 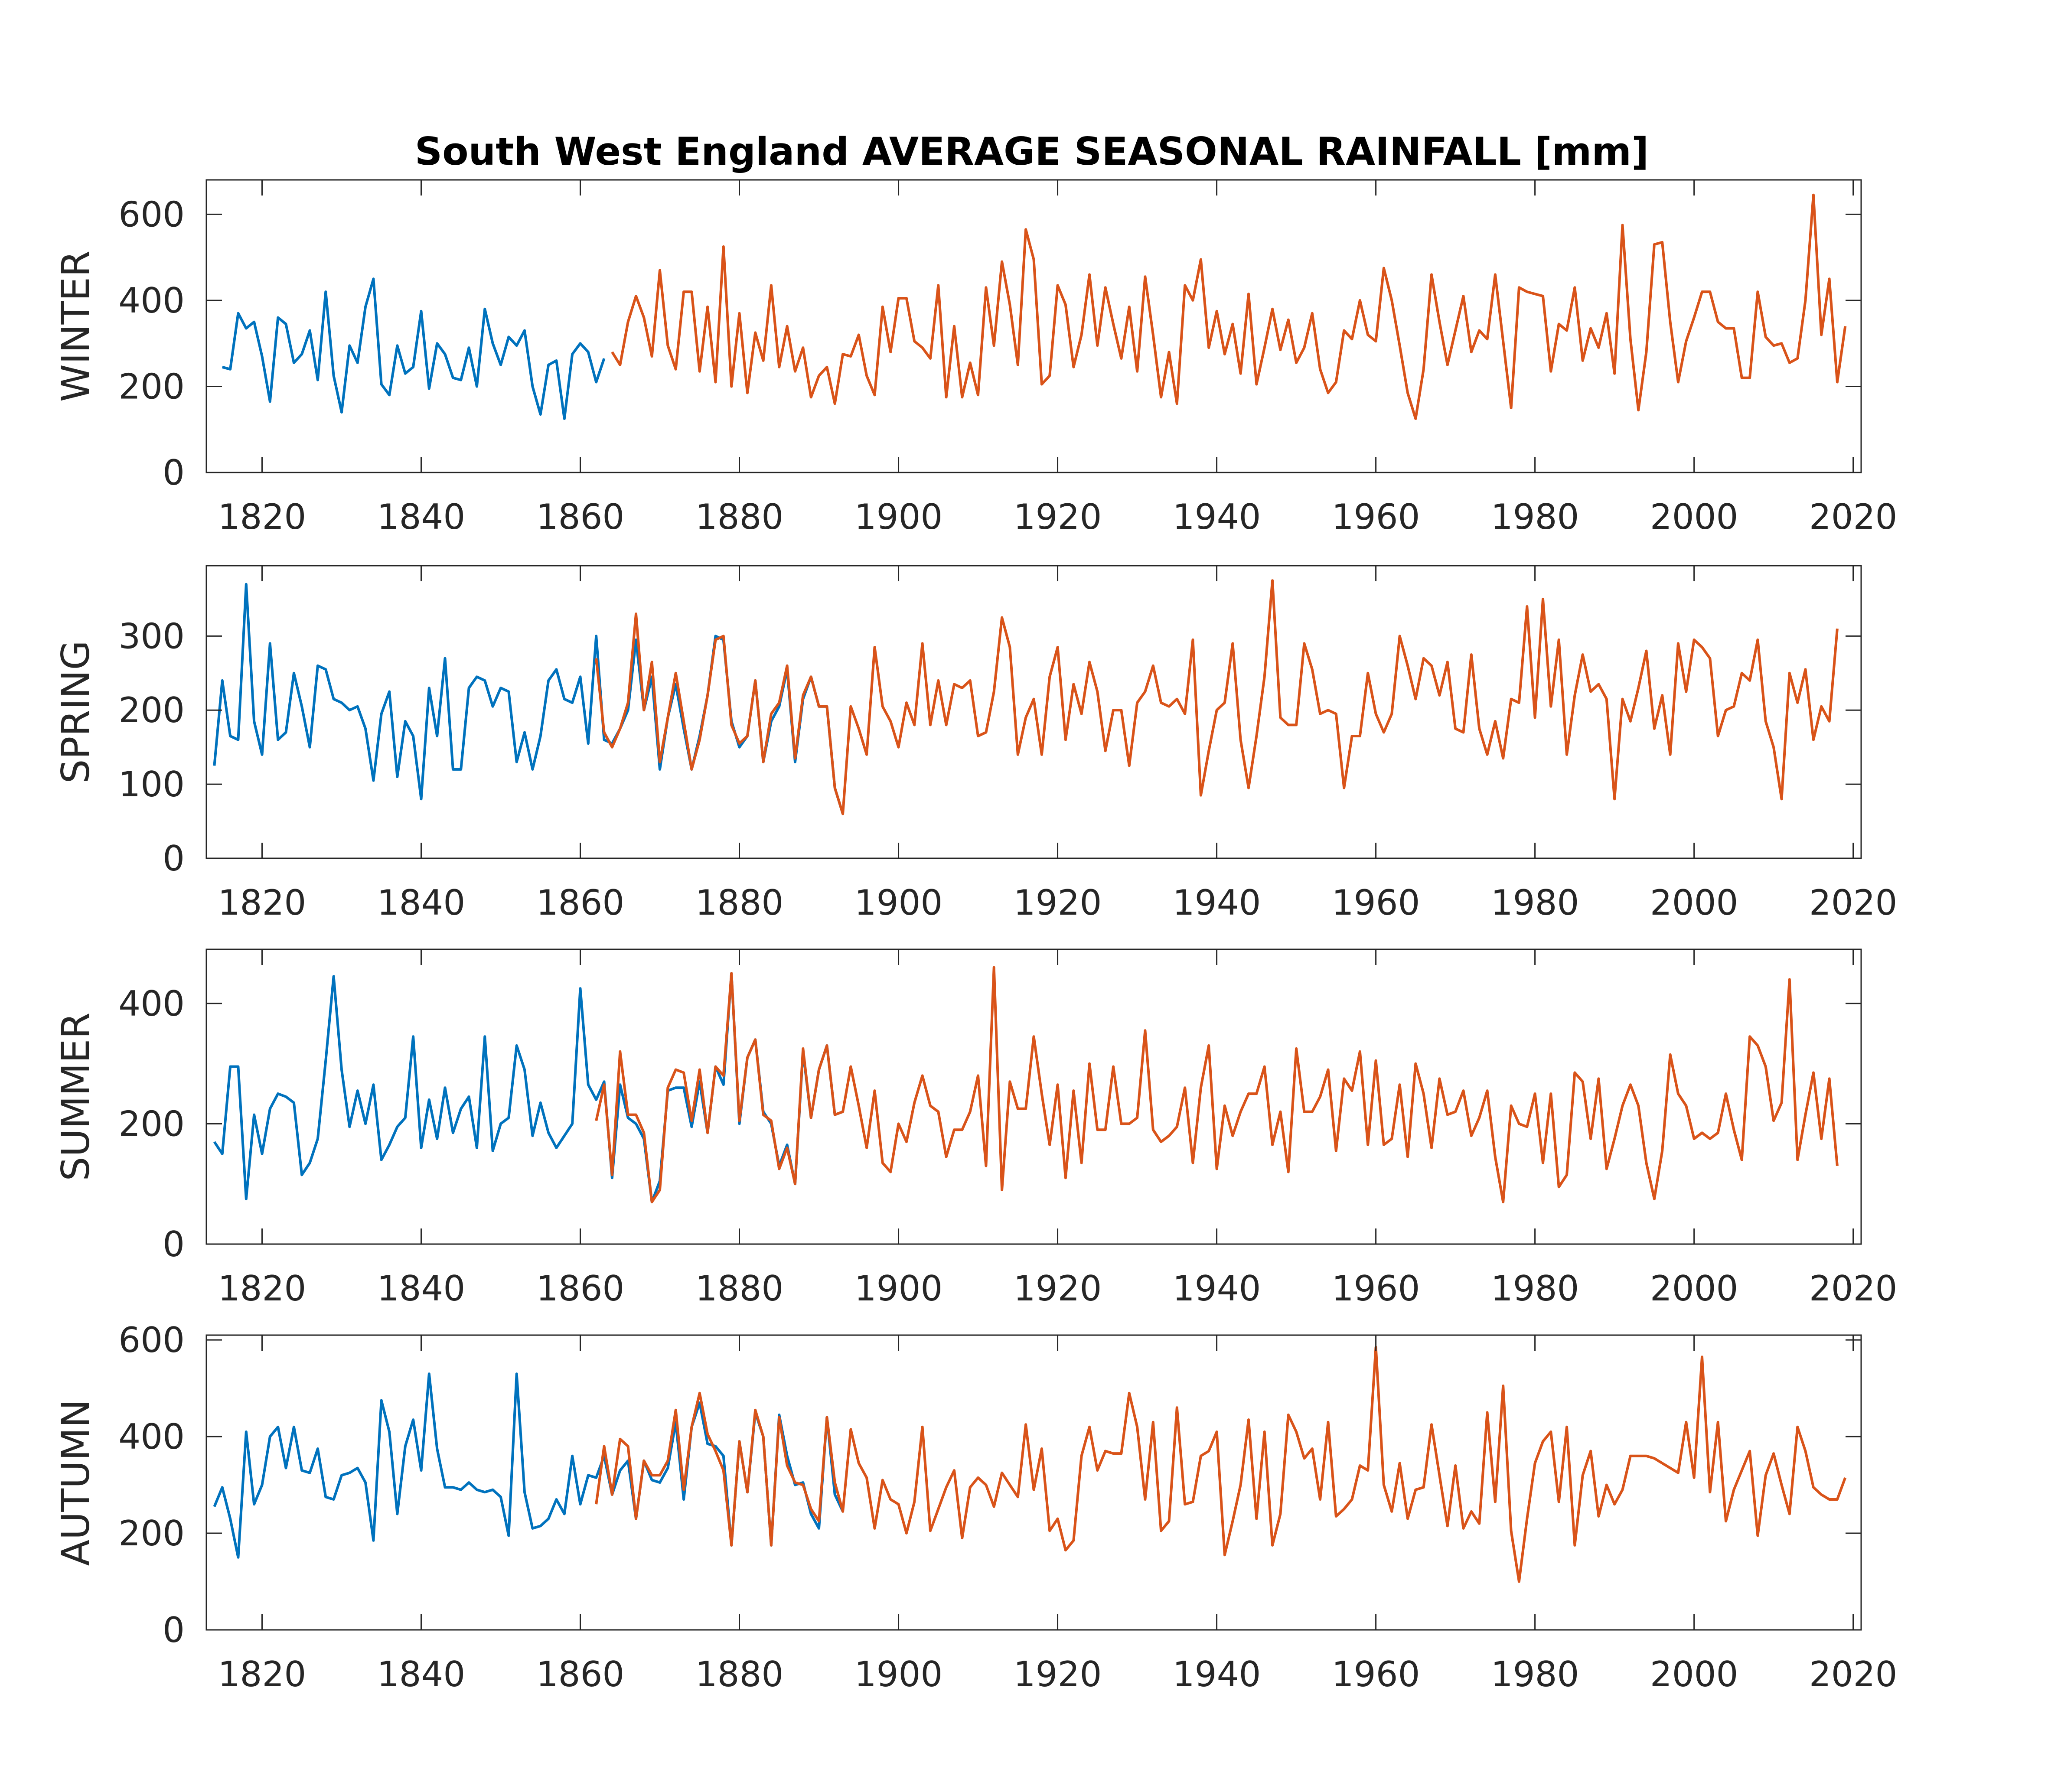 I want to click on winter-series-a-line, so click(x=414, y=348).